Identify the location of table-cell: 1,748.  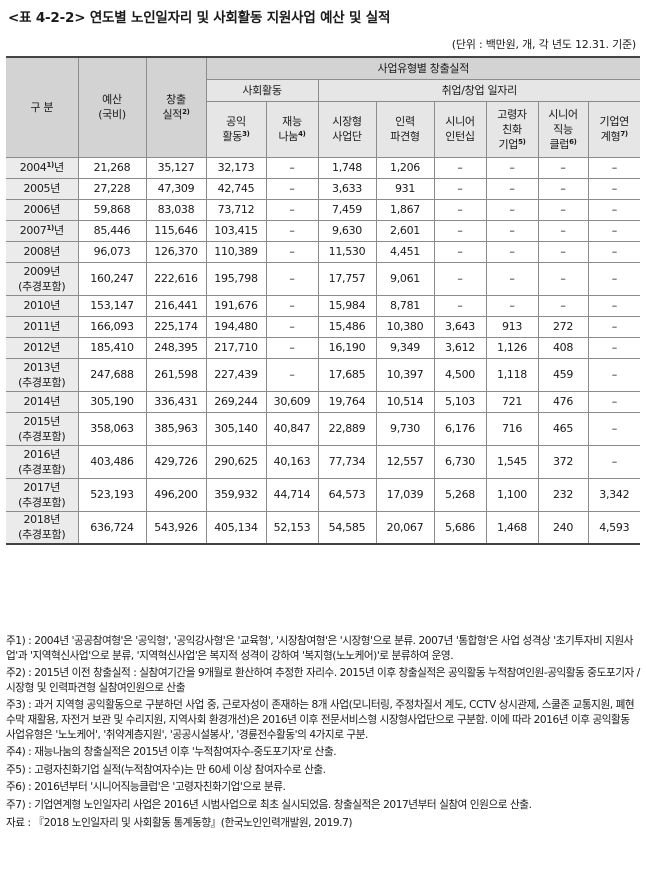
(347, 167).